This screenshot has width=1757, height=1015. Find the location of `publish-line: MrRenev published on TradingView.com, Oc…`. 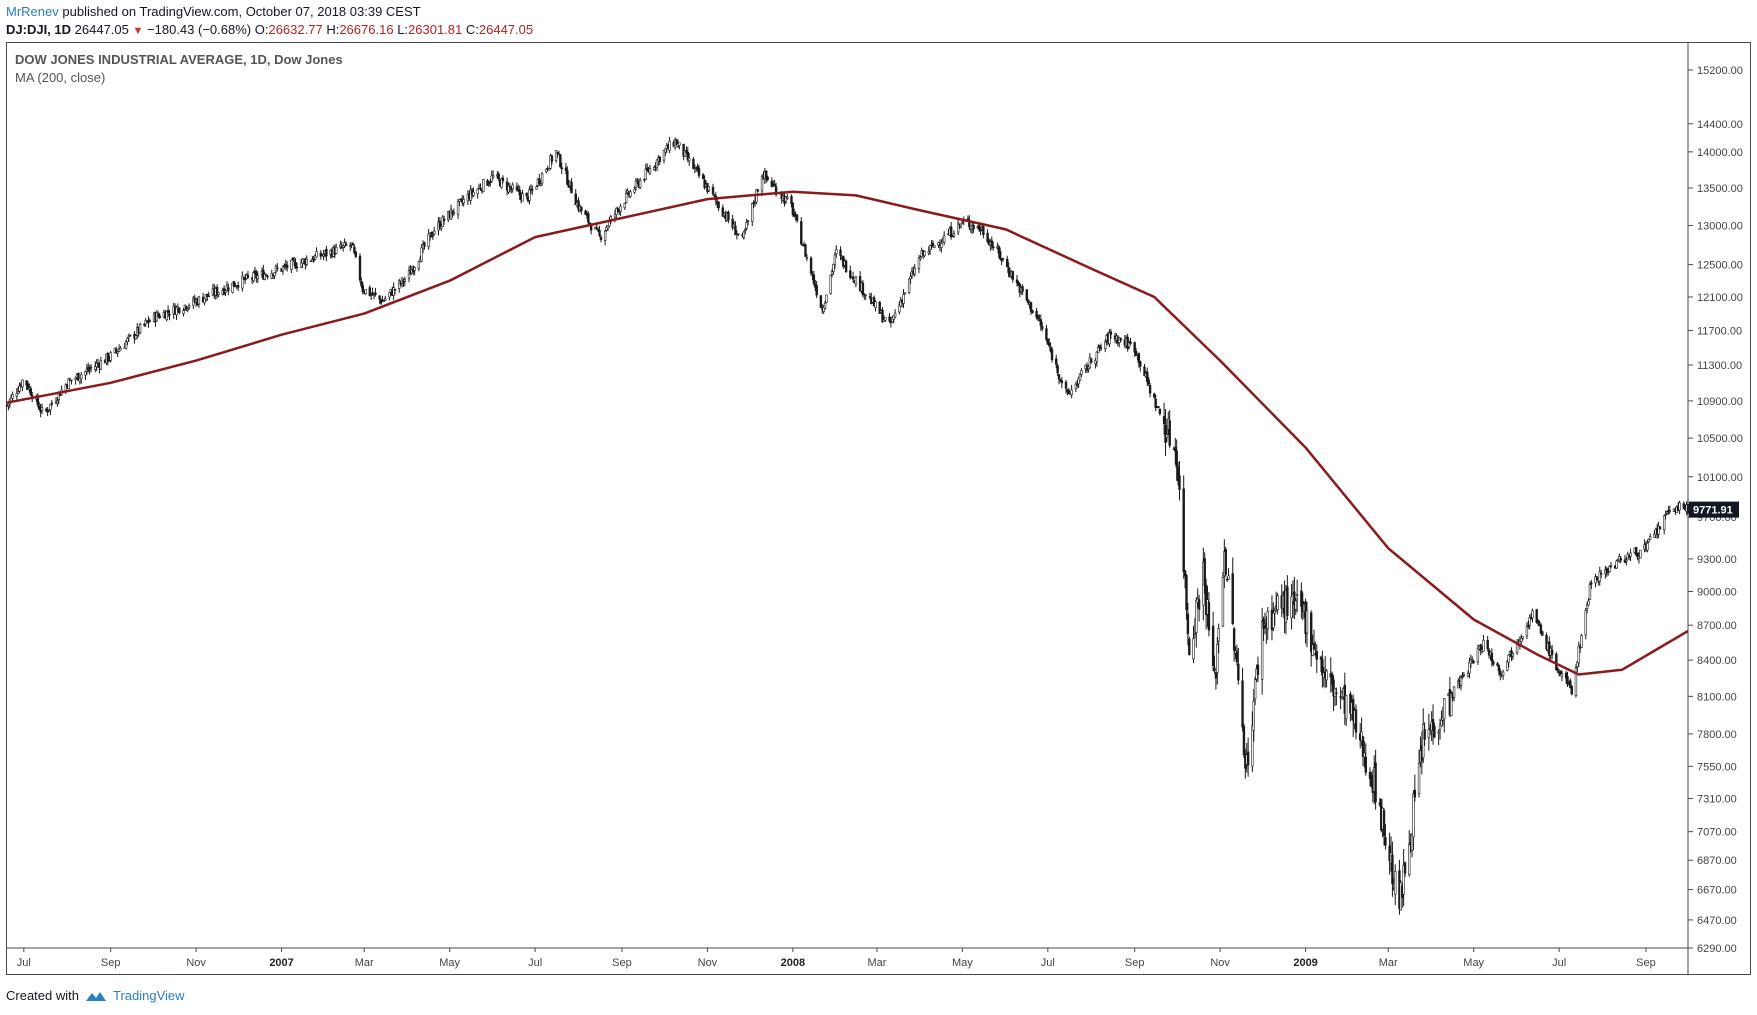

publish-line: MrRenev published on TradingView.com, Oc… is located at coordinates (213, 11).